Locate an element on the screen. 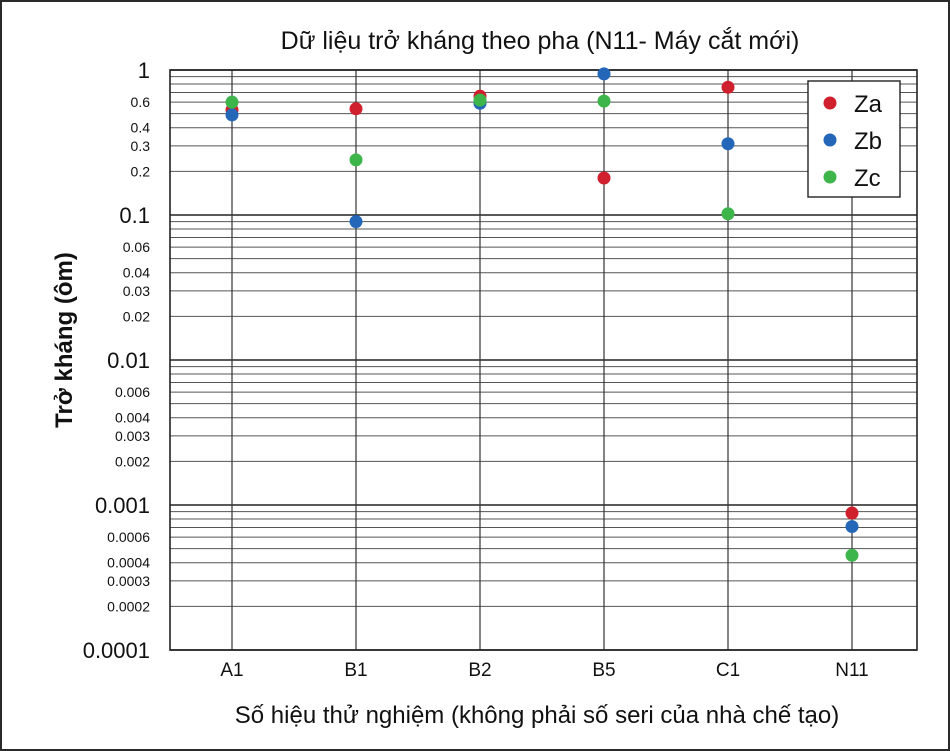 This screenshot has height=751, width=950. y-tick-label-minor: 0.0004 is located at coordinates (128, 563).